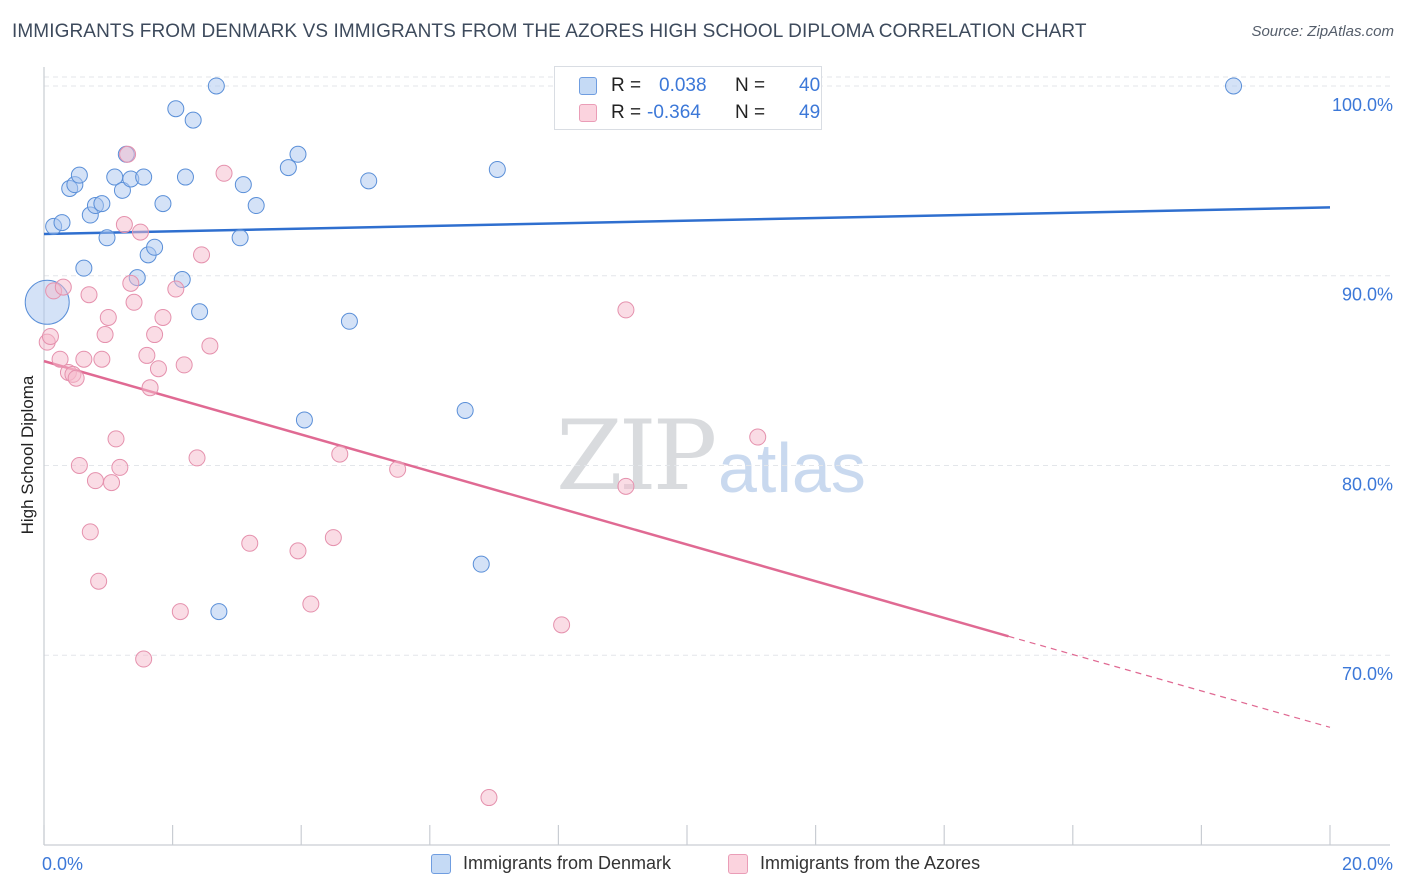 This screenshot has height=892, width=1406. Describe the element at coordinates (810, 112) in the screenshot. I see `legend-n-value: 49` at that location.